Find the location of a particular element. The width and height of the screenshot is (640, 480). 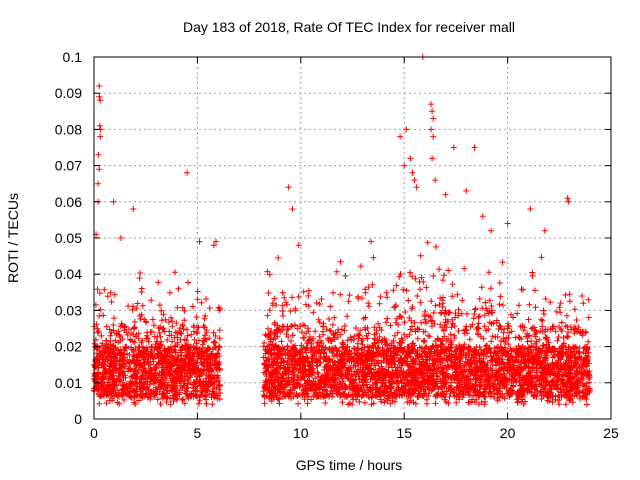

x-tick-label: 15 is located at coordinates (404, 433).